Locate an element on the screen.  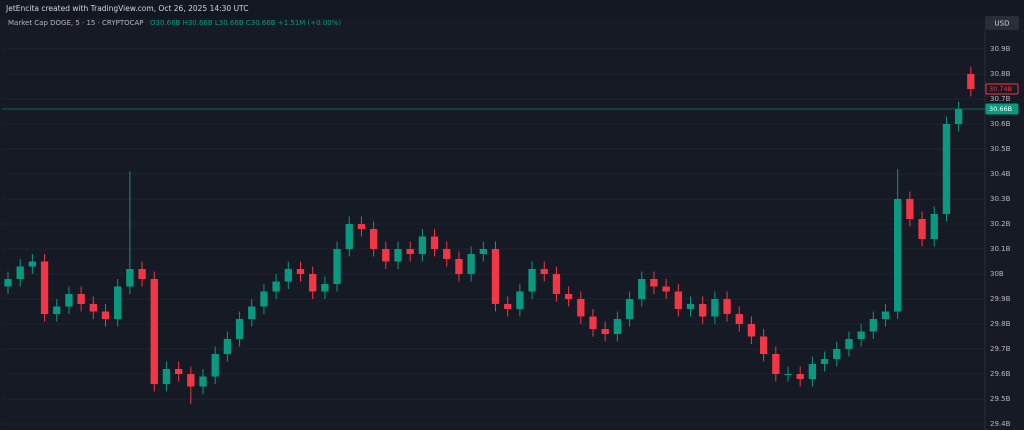
currency-label: USD is located at coordinates (1002, 24).